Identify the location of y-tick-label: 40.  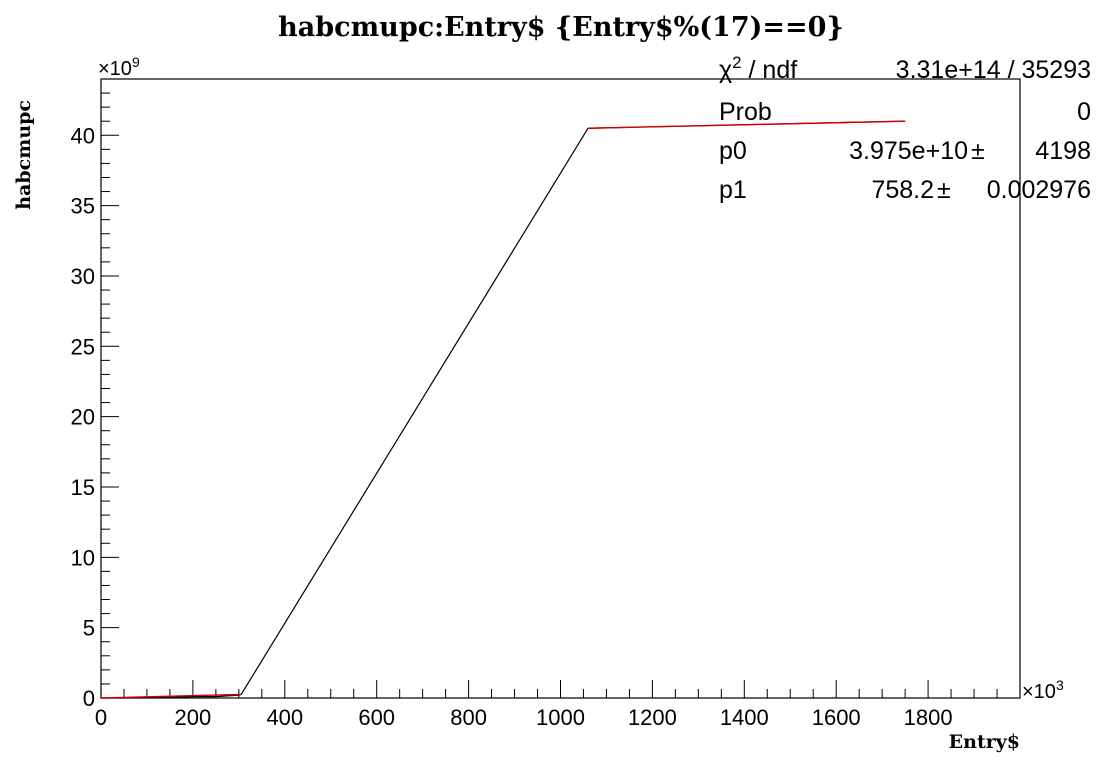
(83, 135).